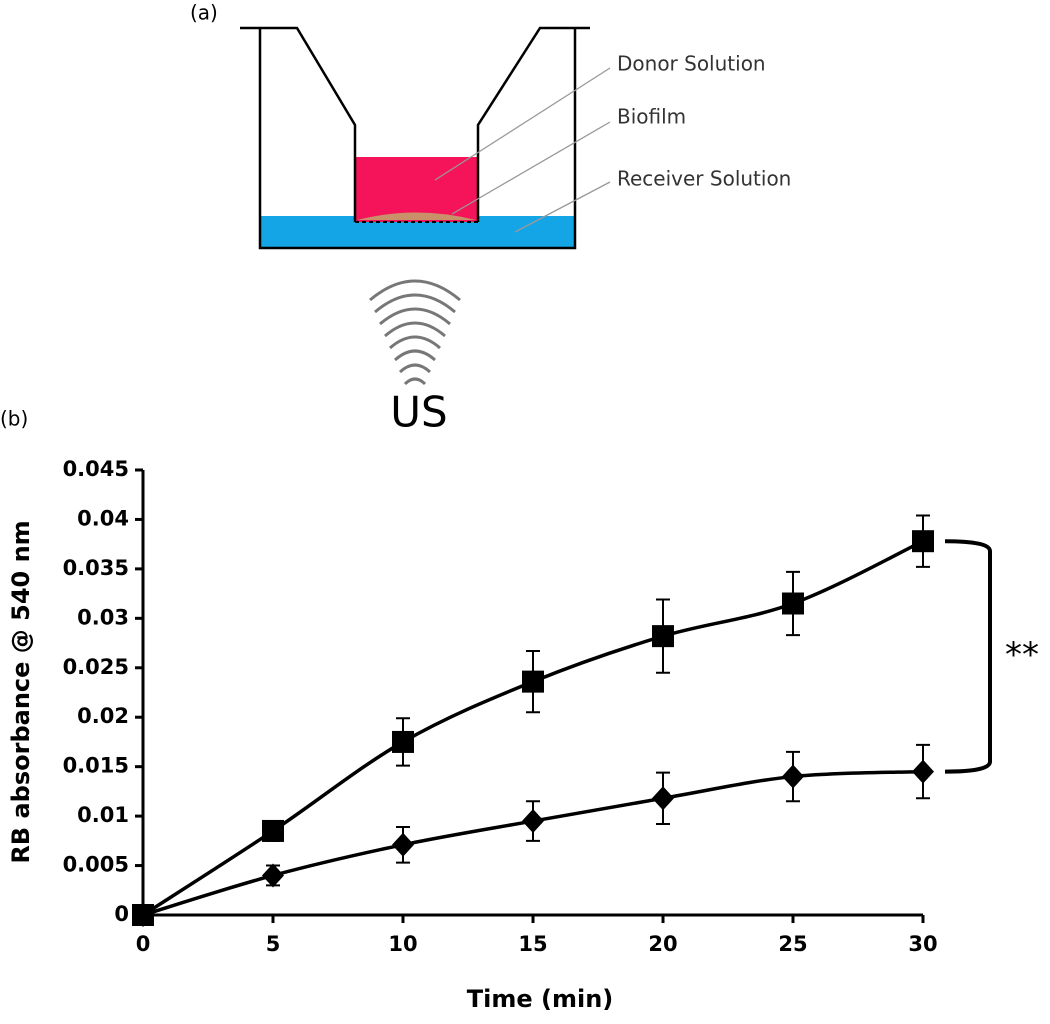  I want to click on insert-right, so click(533, 124).